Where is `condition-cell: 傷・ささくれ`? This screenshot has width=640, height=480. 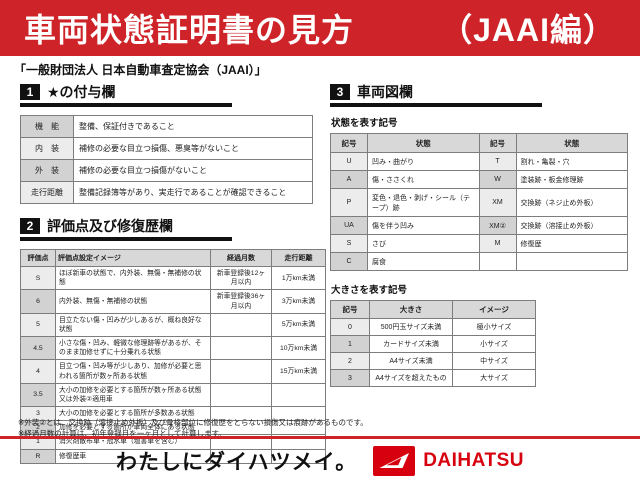
condition-cell: 傷・ささくれ is located at coordinates (423, 179).